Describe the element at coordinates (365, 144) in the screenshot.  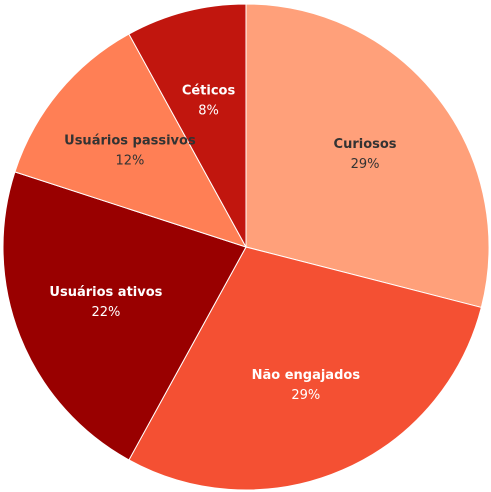
I see `slice-label: Curiosos` at that location.